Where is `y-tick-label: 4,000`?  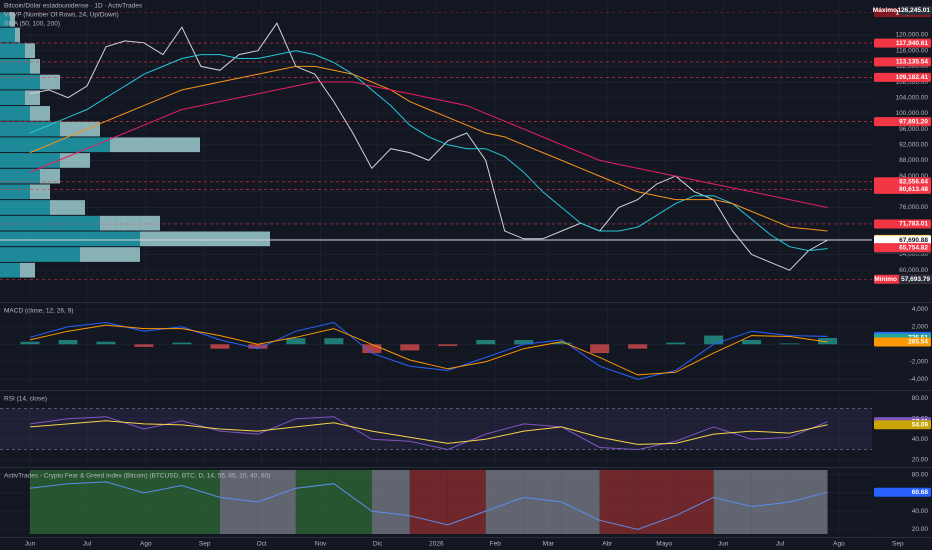
y-tick-label: 4,000 is located at coordinates (920, 309).